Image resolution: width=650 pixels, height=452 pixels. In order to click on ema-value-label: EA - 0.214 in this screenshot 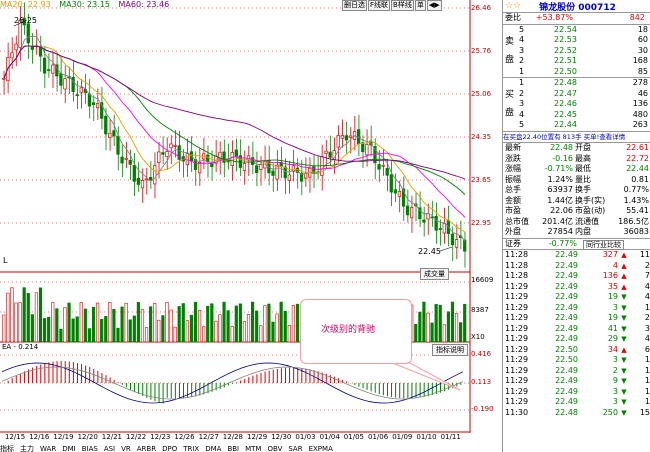, I will do `click(20, 347)`.